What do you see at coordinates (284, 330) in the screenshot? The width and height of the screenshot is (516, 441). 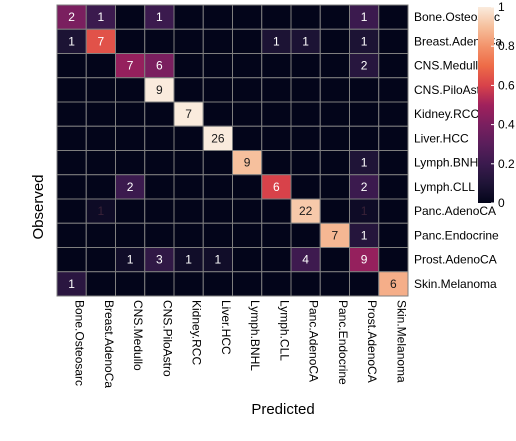 I see `column-tick-label: Lymph.CLL` at bounding box center [284, 330].